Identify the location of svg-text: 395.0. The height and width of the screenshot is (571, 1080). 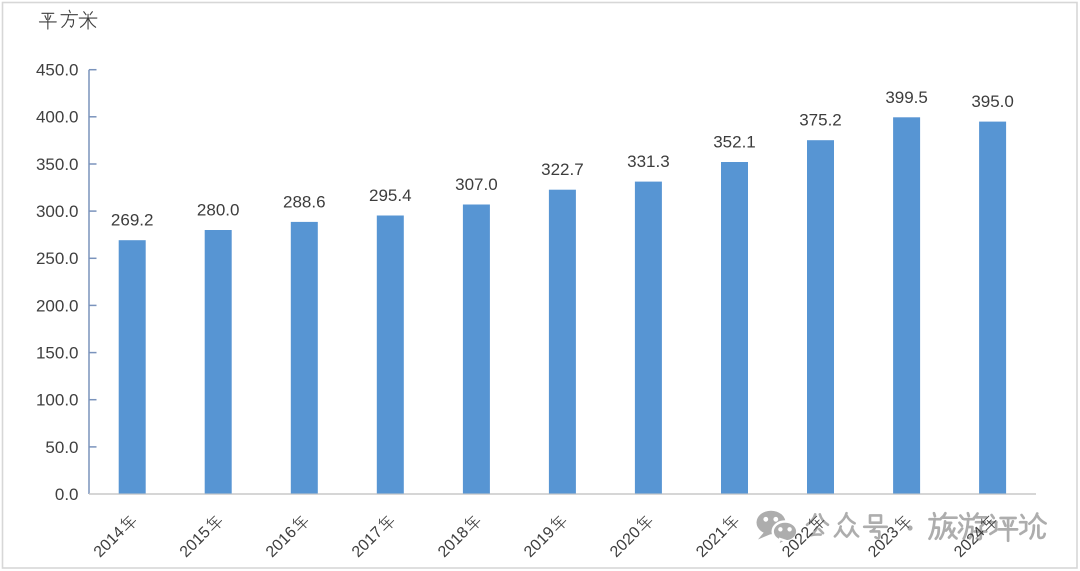
(992, 101).